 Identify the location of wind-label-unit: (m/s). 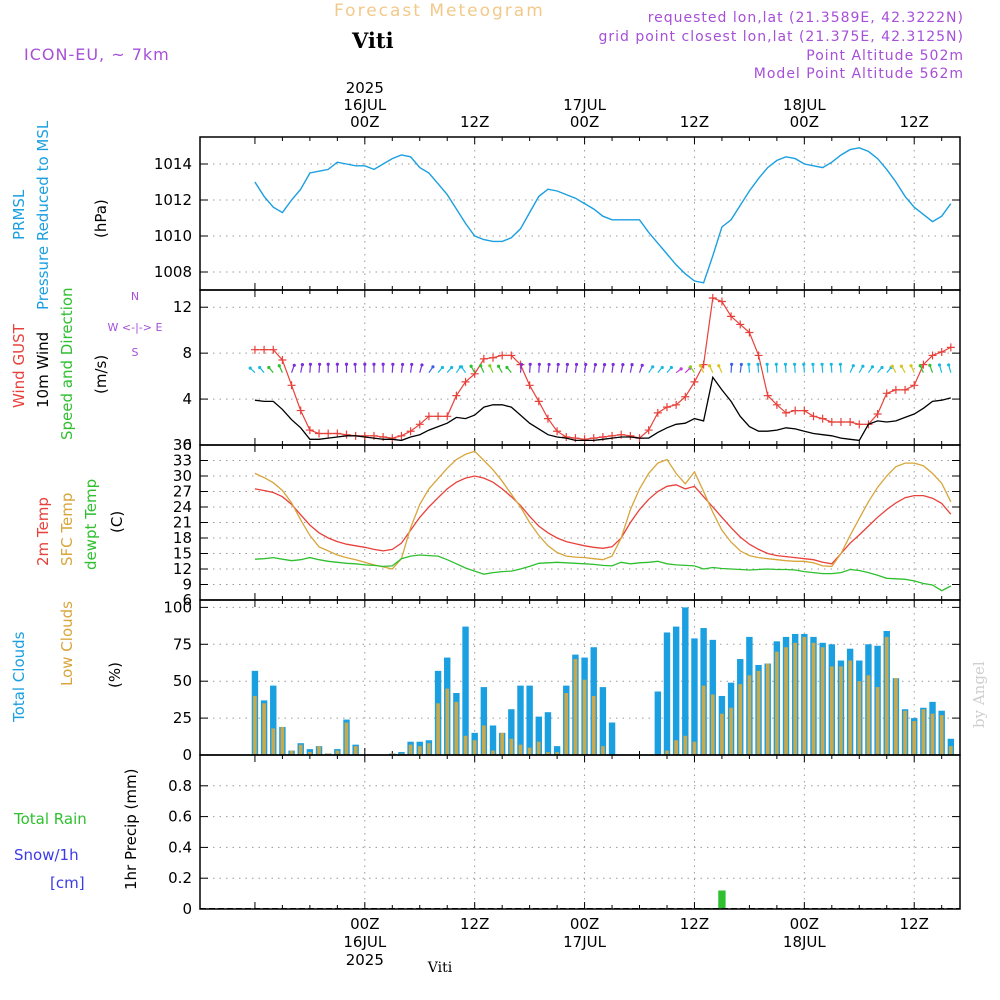
(101, 374).